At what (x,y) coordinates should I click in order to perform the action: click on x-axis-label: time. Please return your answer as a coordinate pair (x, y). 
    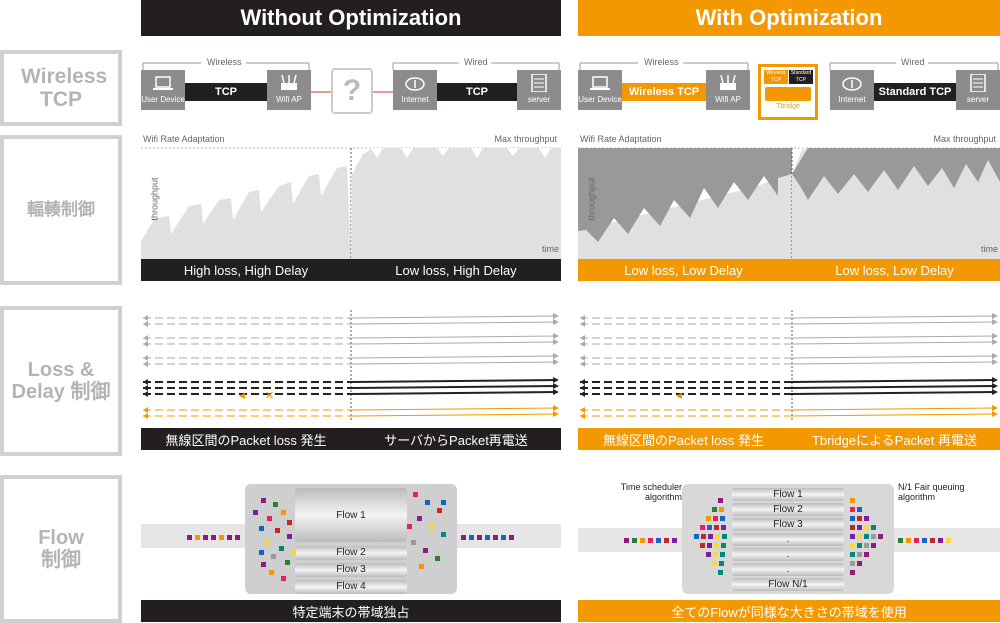
    Looking at the image, I should click on (550, 249).